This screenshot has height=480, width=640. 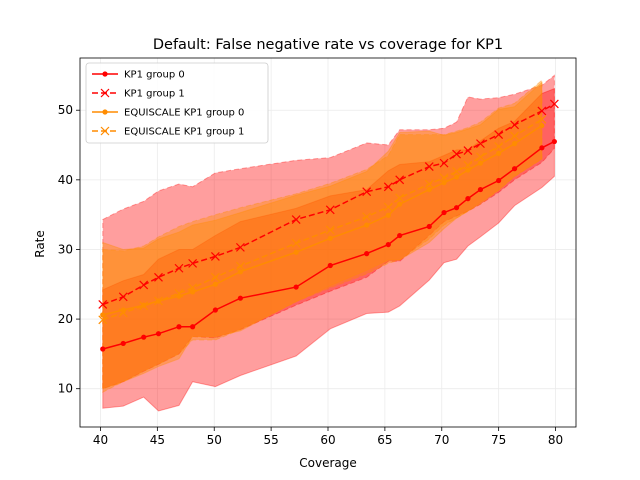 What do you see at coordinates (328, 463) in the screenshot?
I see `x-axis-label: Coverage` at bounding box center [328, 463].